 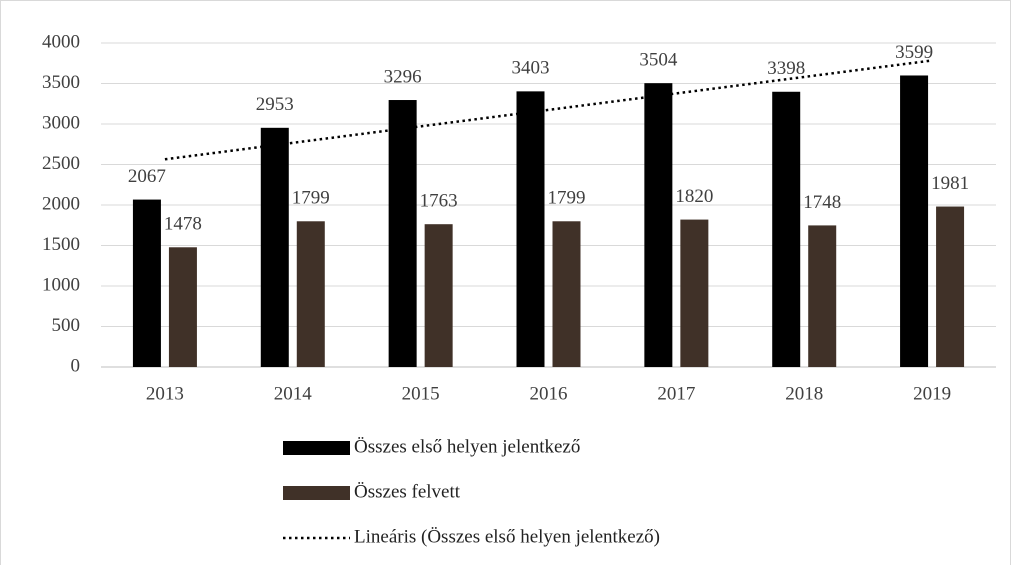 What do you see at coordinates (66, 325) in the screenshot?
I see `y-tick-label: 500` at bounding box center [66, 325].